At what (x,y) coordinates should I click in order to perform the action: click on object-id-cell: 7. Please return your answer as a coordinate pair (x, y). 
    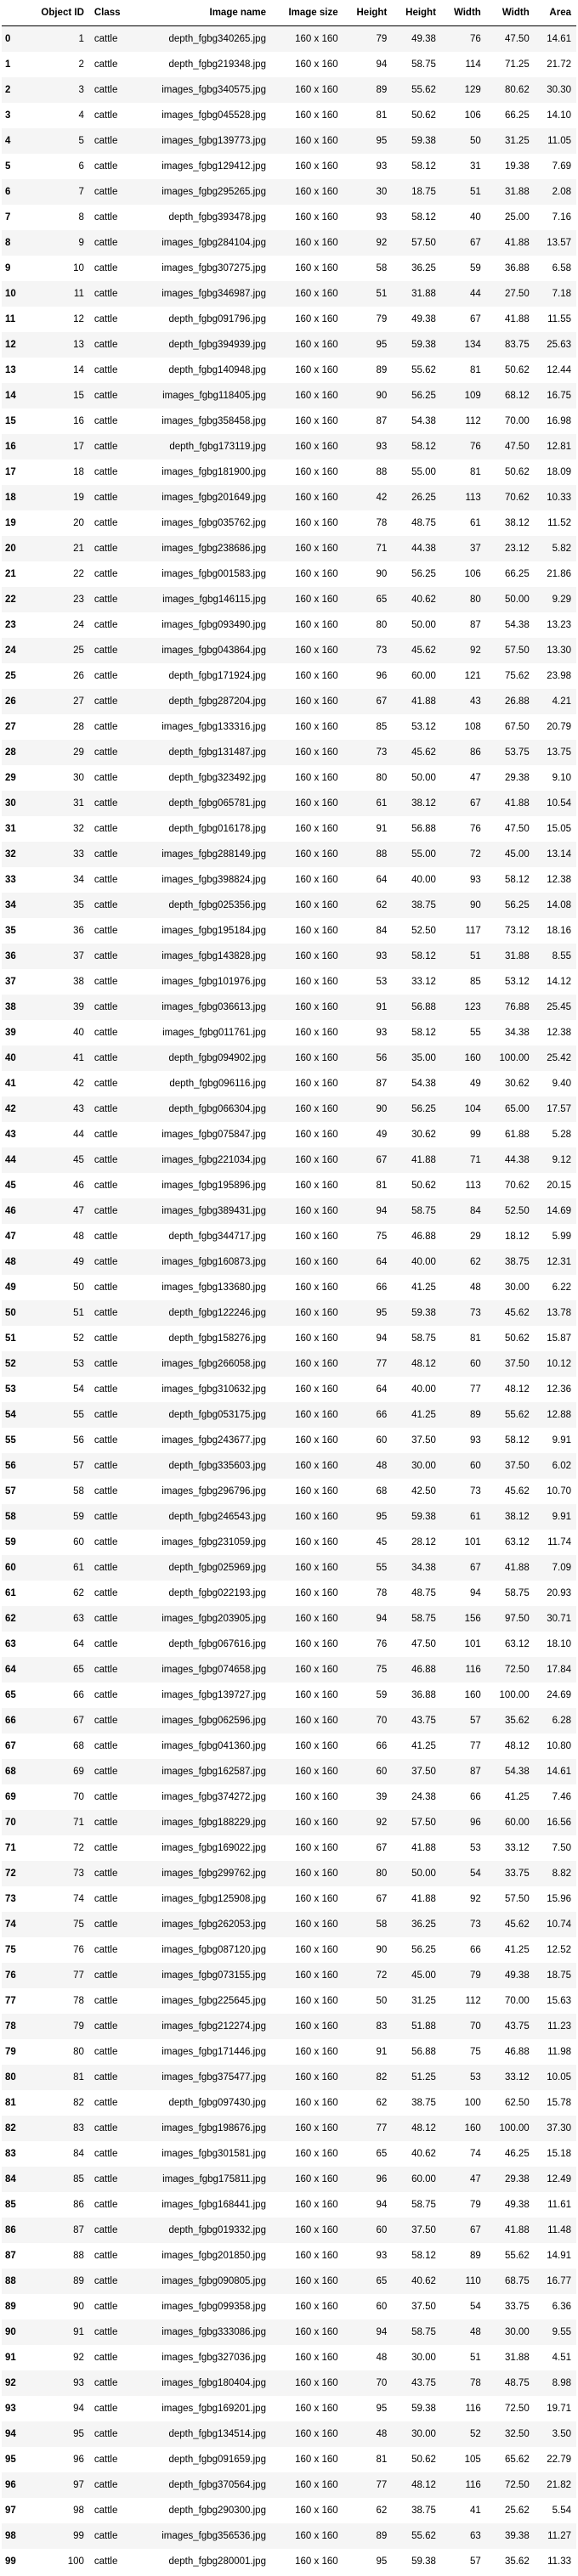
    Looking at the image, I should click on (81, 192).